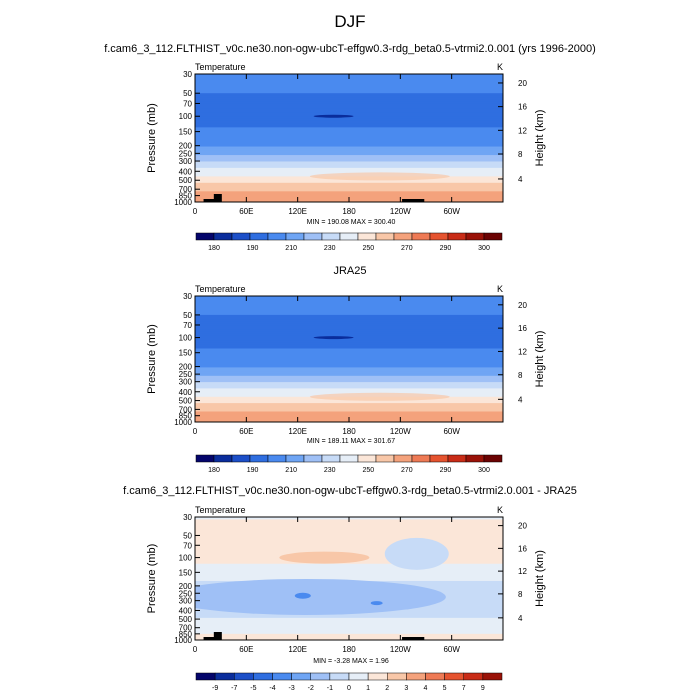 Image resolution: width=700 pixels, height=700 pixels. What do you see at coordinates (272, 688) in the screenshot?
I see `colorbar-label: -4` at bounding box center [272, 688].